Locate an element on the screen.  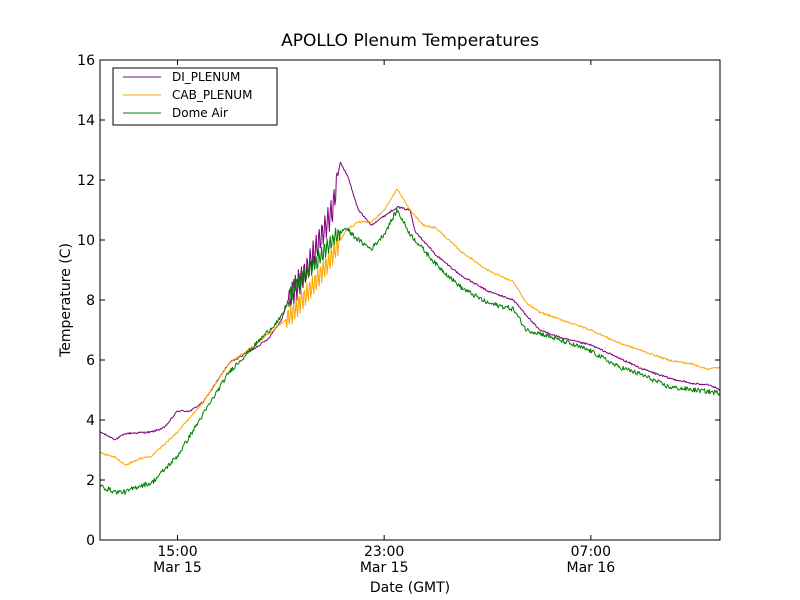
chart-title: APOLLO Plenum Temperatures is located at coordinates (410, 41).